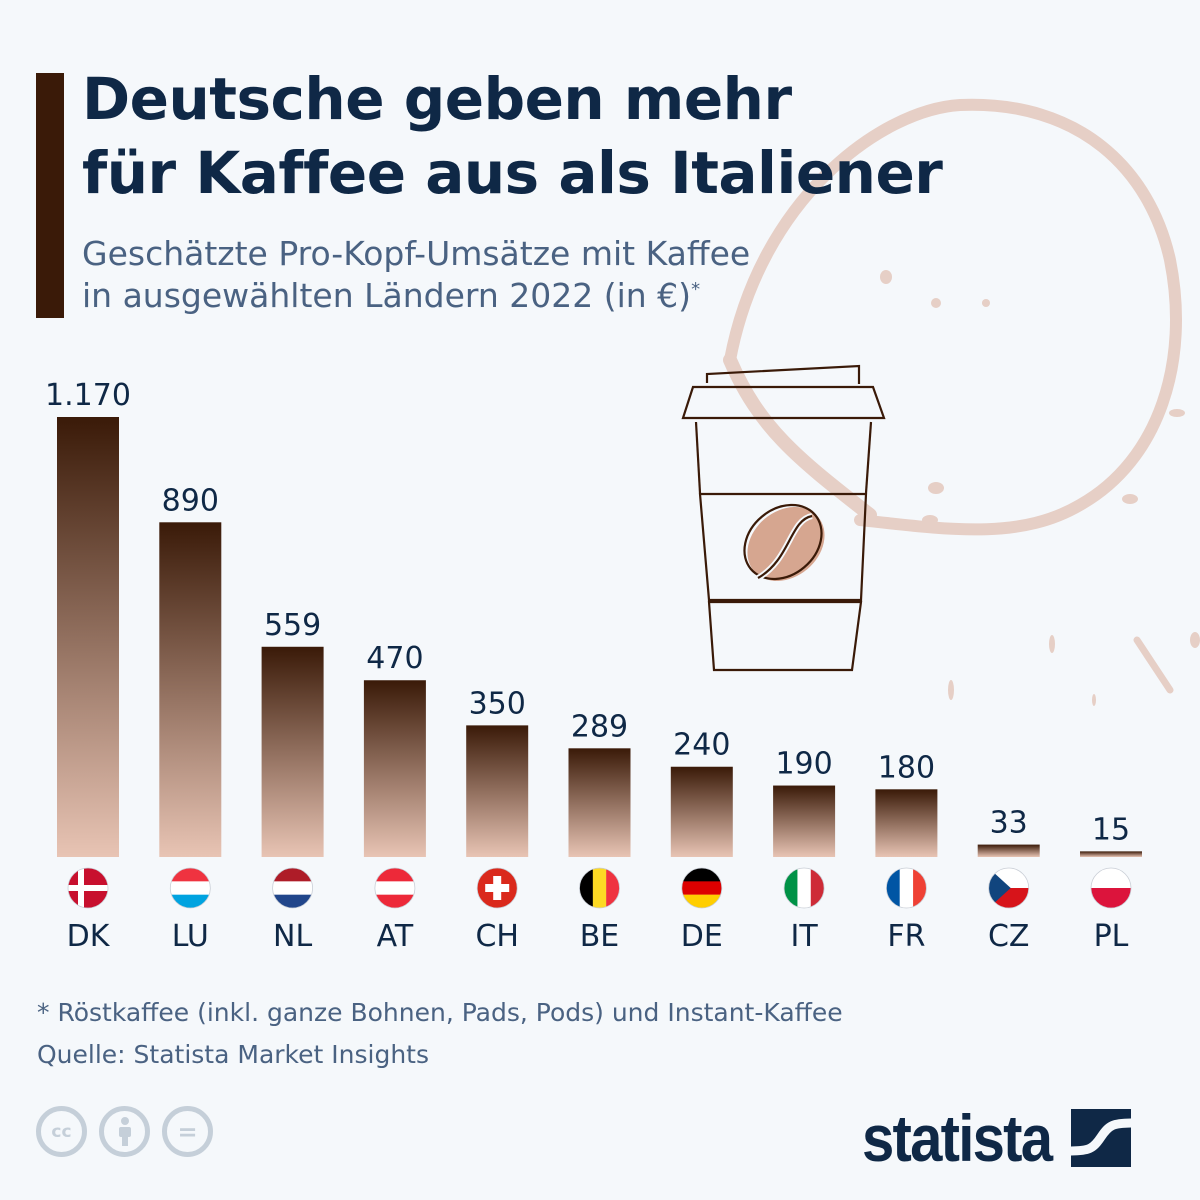 The height and width of the screenshot is (1200, 1200). What do you see at coordinates (1101, 1138) in the screenshot?
I see `statista-logo-icon` at bounding box center [1101, 1138].